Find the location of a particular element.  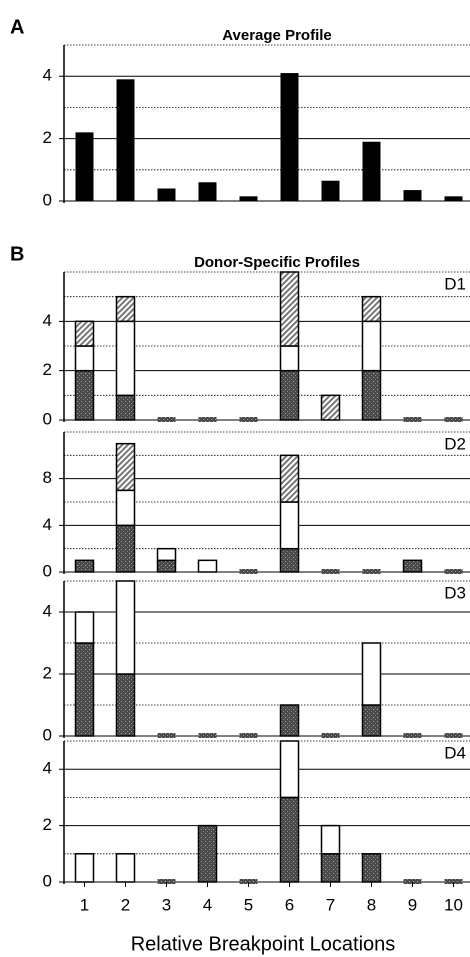

x-tick-label: 8 is located at coordinates (371, 904).